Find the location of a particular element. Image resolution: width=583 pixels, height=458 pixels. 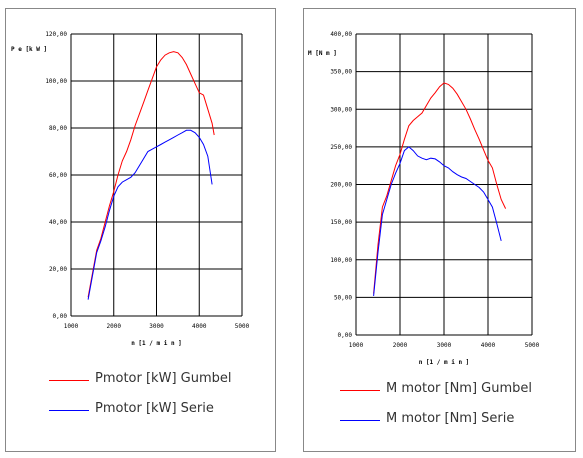

y-tick-label: 60,00 is located at coordinates (58, 175).